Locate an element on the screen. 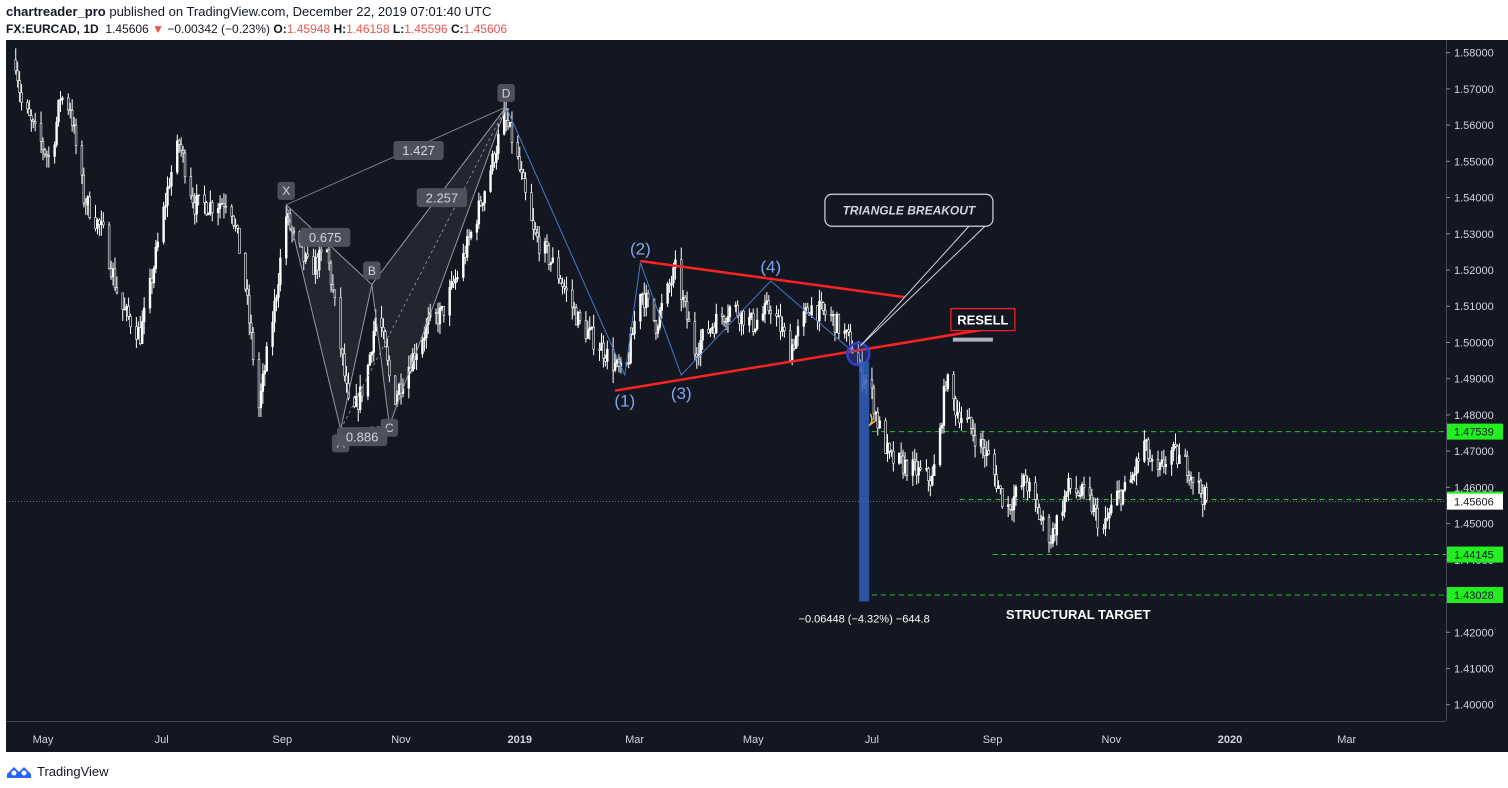 The height and width of the screenshot is (788, 1508). time-axis is located at coordinates (726, 736).